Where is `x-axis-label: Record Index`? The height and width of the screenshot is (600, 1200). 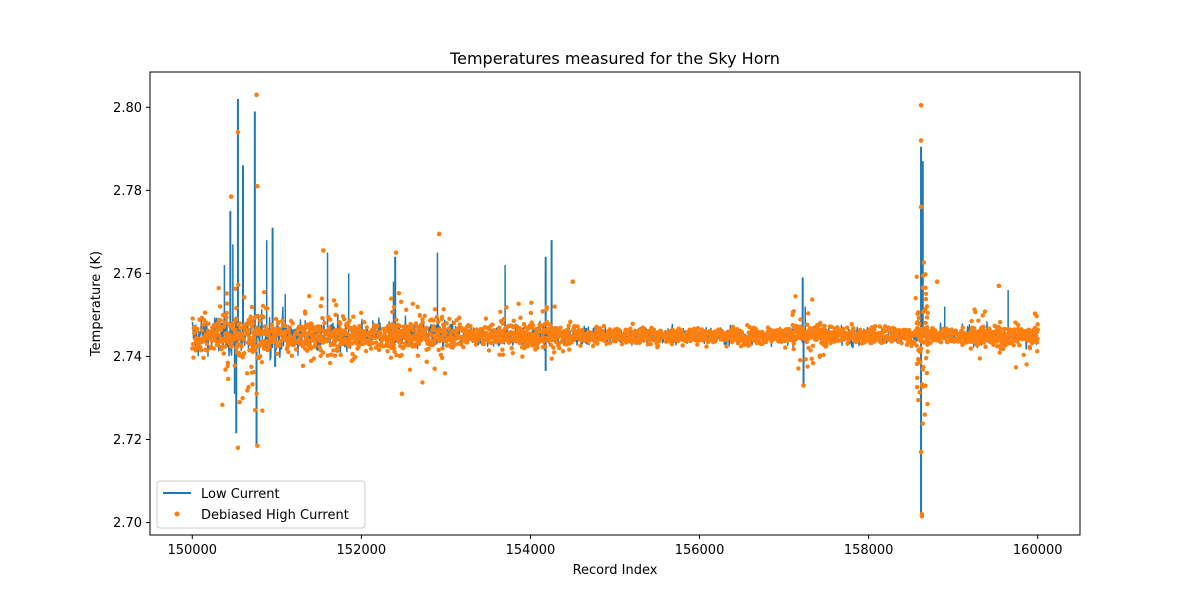
x-axis-label: Record Index is located at coordinates (615, 570).